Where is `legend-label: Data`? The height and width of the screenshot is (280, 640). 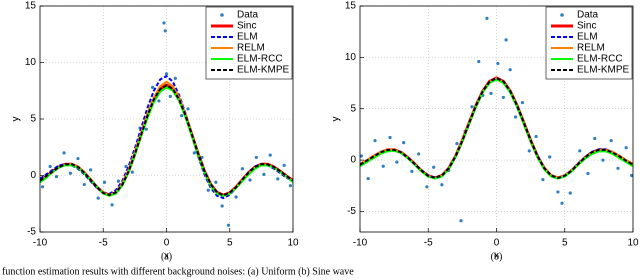 legend-label: Data is located at coordinates (588, 15).